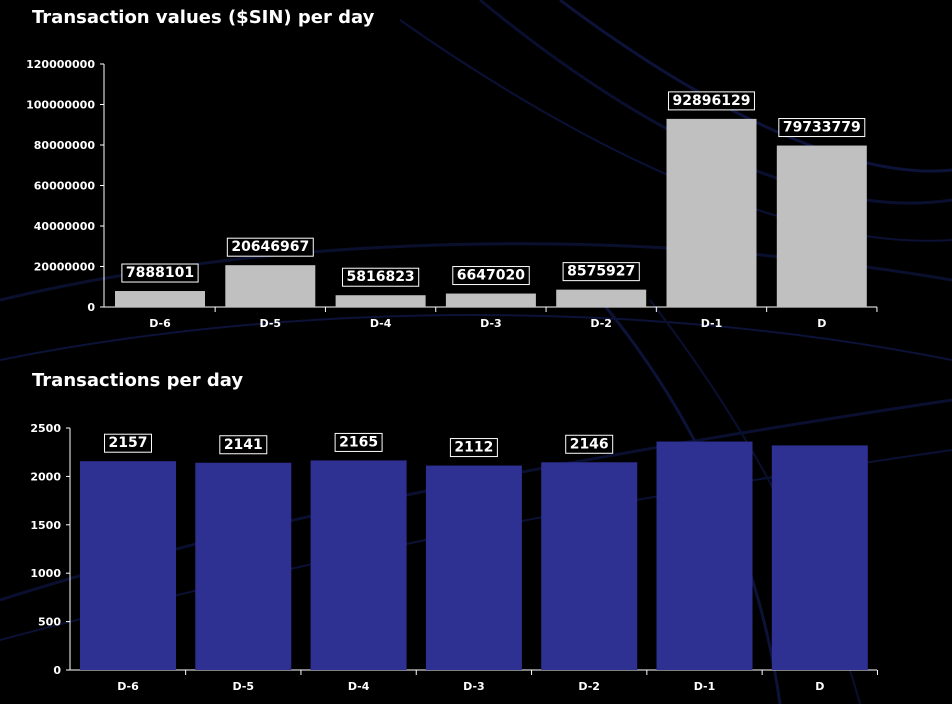 The width and height of the screenshot is (952, 704). I want to click on y-tick-label: 120000000, so click(60, 64).